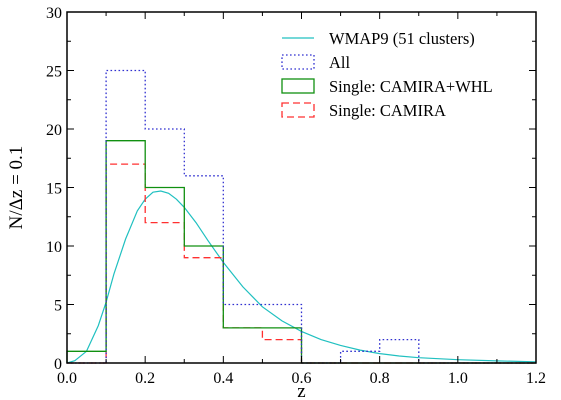  What do you see at coordinates (402, 38) in the screenshot?
I see `legend-label: WMAP9 (51 clusters)` at bounding box center [402, 38].